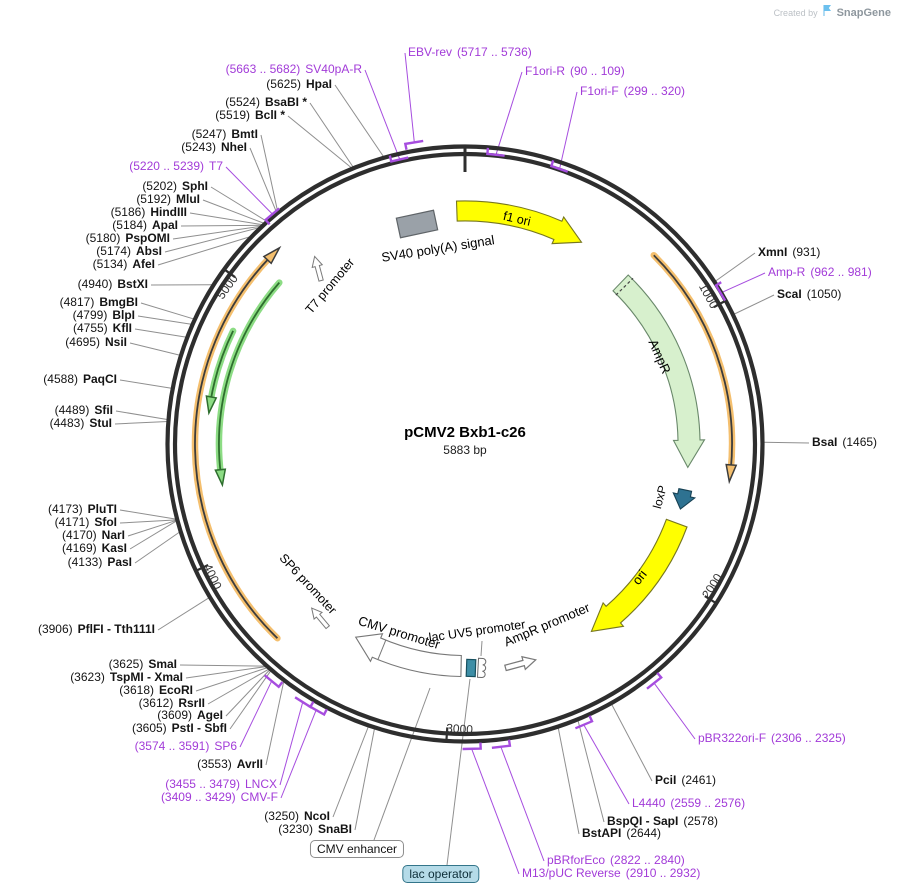  What do you see at coordinates (616, 860) in the screenshot?
I see `primer-label-pbrforeco: pBRforEco (2822 .. 2840)` at bounding box center [616, 860].